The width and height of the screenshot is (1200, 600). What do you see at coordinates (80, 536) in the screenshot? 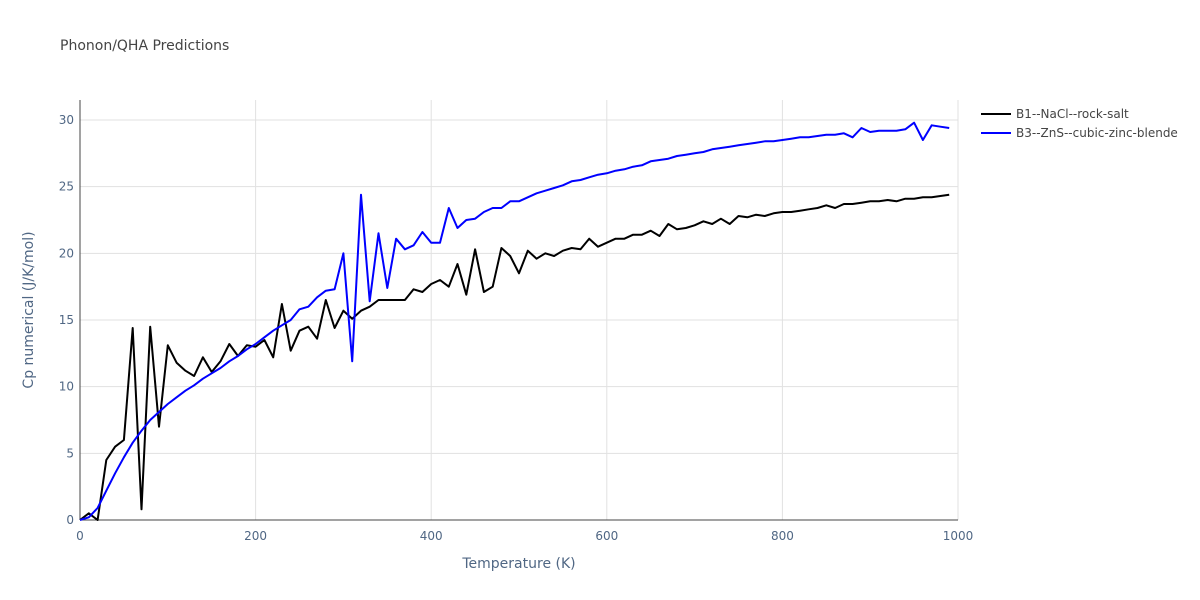
I see `x-tick-label: 0` at bounding box center [80, 536].